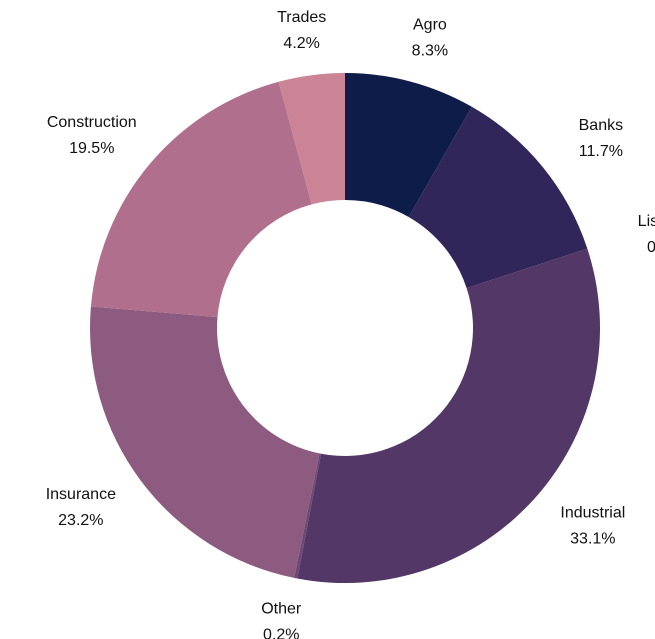 The image size is (655, 639). Describe the element at coordinates (646, 221) in the screenshot. I see `slice-label: Lising` at that location.